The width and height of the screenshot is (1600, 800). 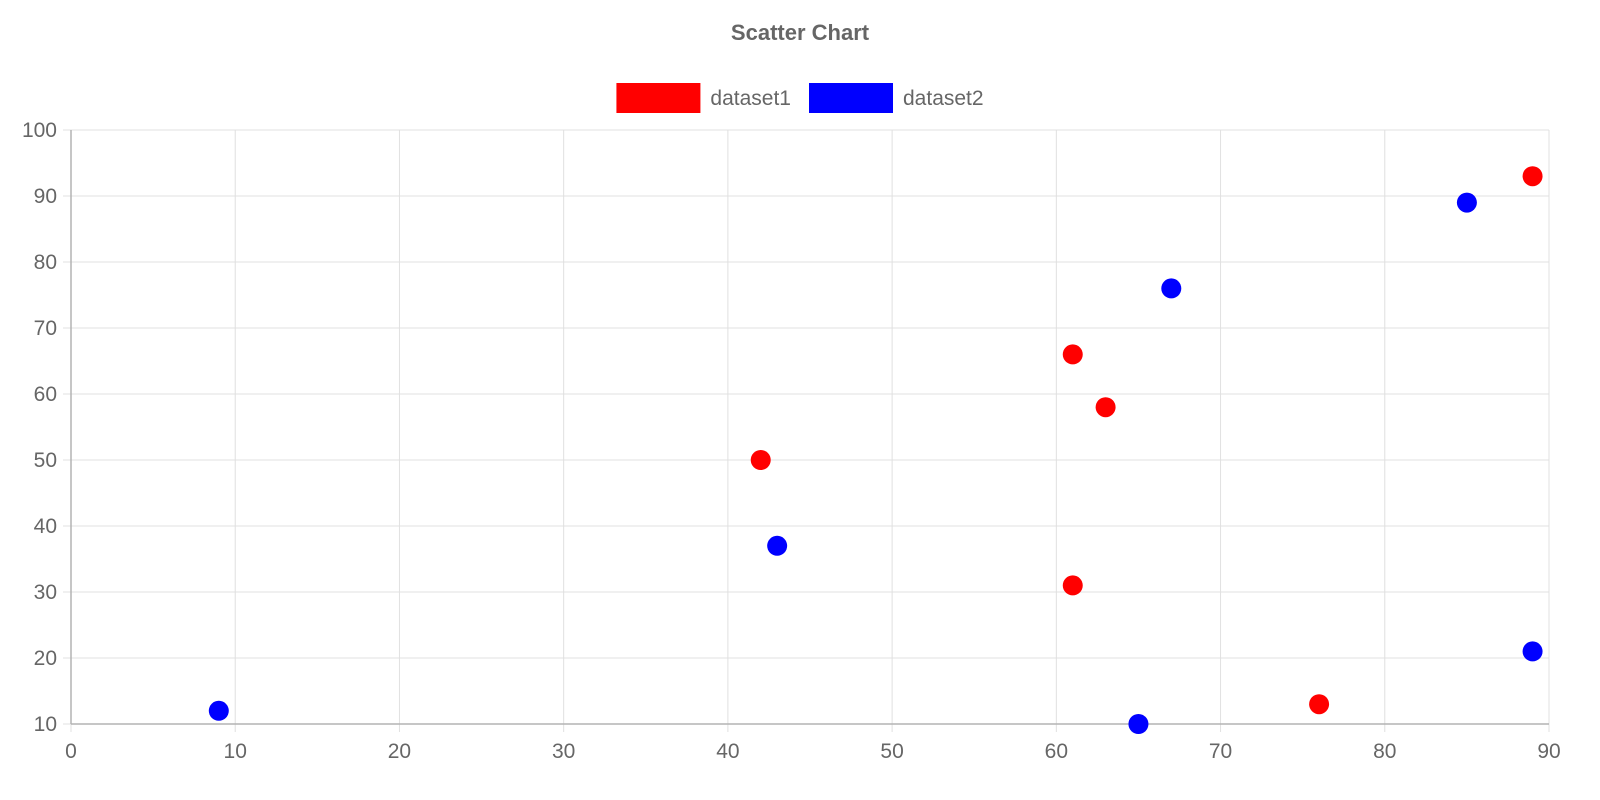 I want to click on y-tick-label: 50, so click(x=45, y=460).